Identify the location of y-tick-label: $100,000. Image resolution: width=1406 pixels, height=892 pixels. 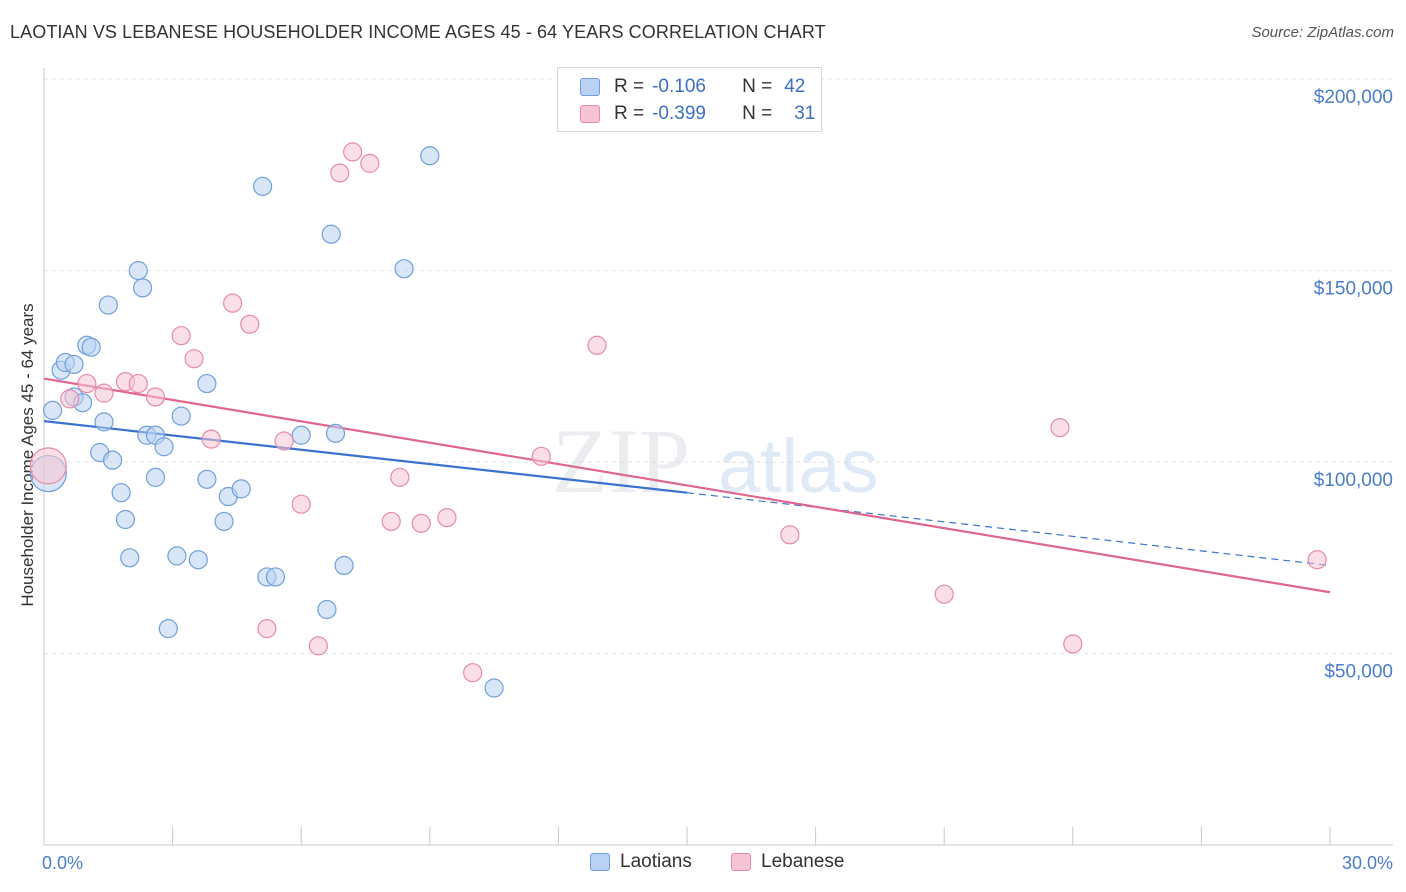
(1353, 480).